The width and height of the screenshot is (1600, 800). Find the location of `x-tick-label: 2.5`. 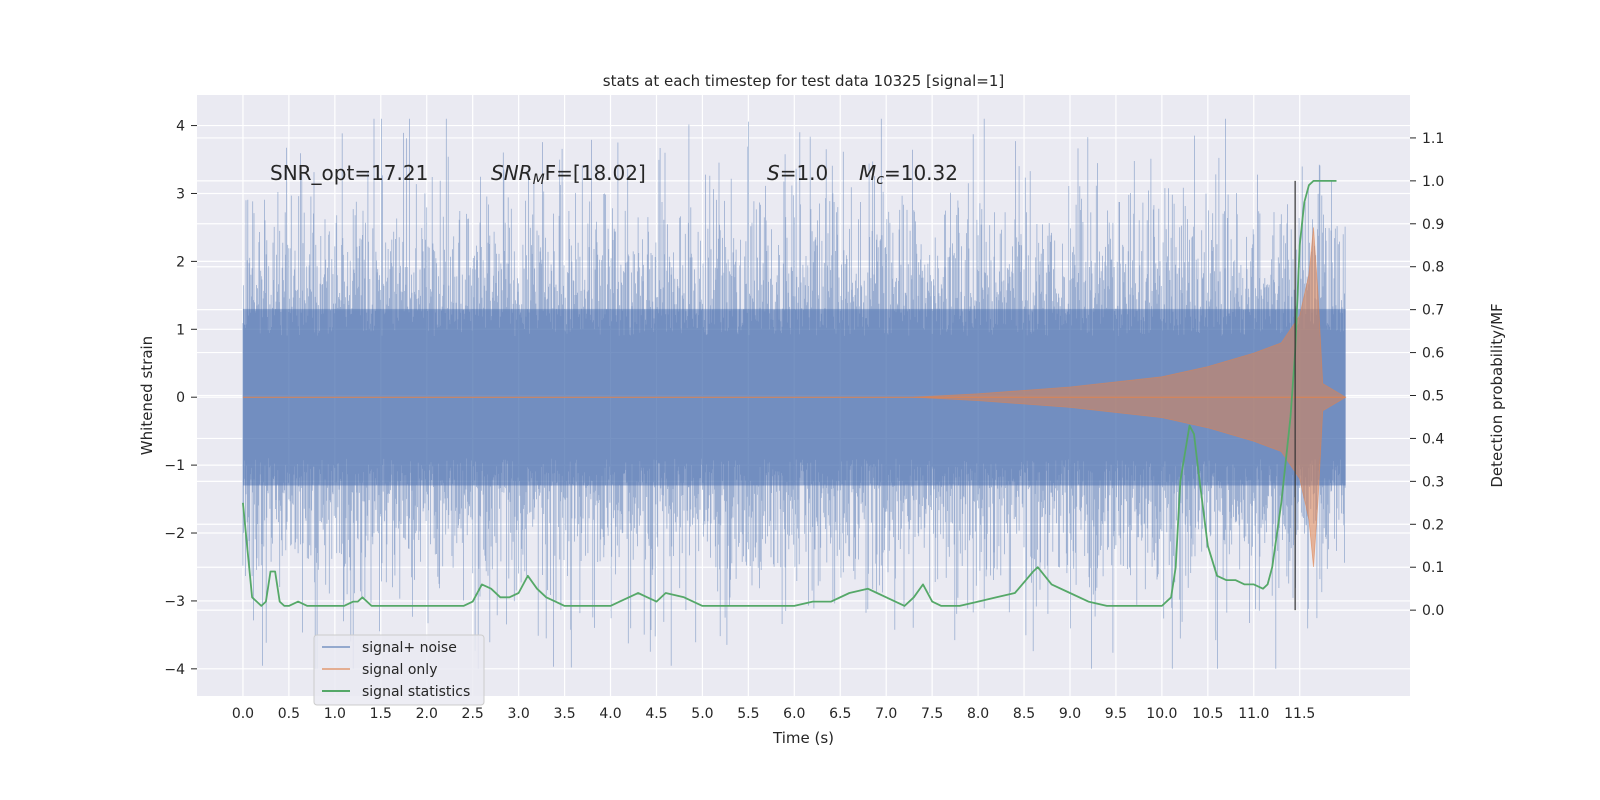

x-tick-label: 2.5 is located at coordinates (473, 714).